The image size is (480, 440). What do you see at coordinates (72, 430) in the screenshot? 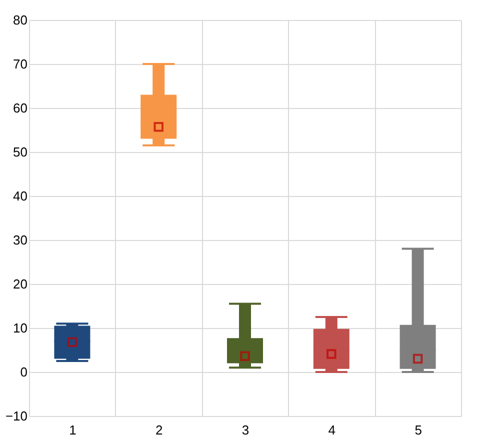
I see `x-tick-label: 1` at bounding box center [72, 430].